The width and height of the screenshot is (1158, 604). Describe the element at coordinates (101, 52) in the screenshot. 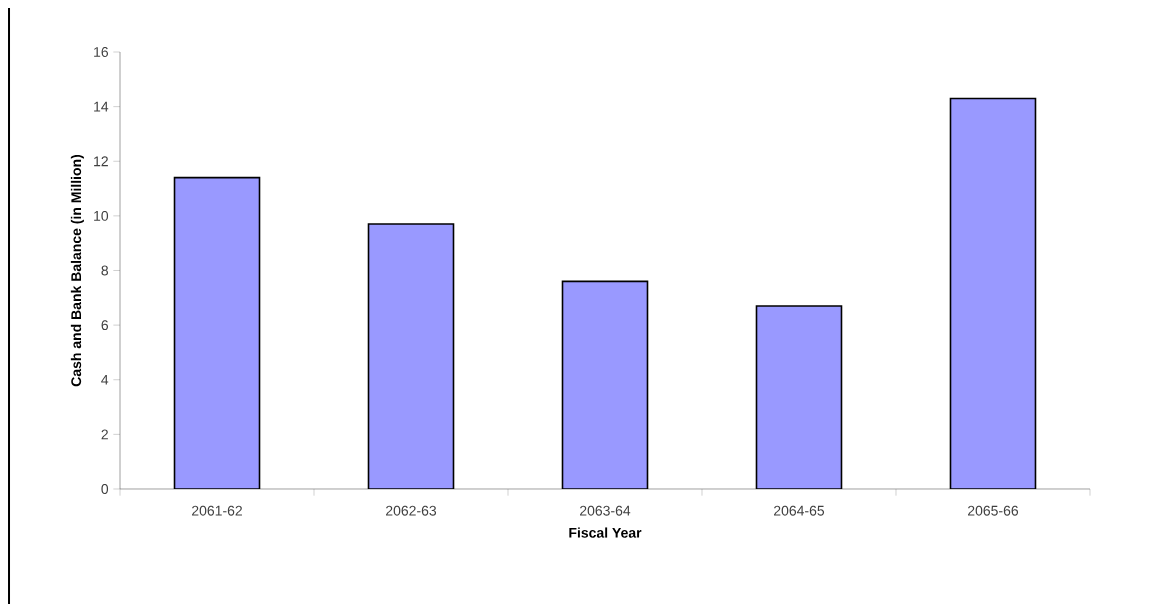

I see `y-tick-label: 16` at that location.